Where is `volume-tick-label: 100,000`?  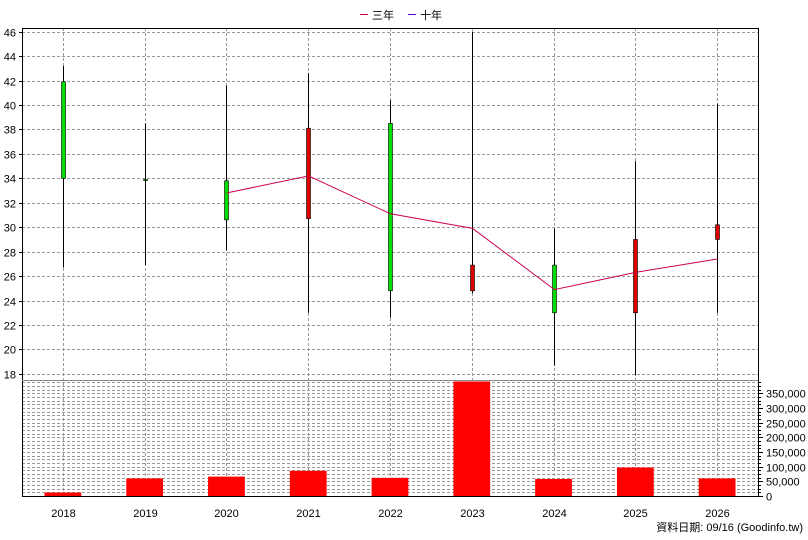
volume-tick-label: 100,000 is located at coordinates (786, 469).